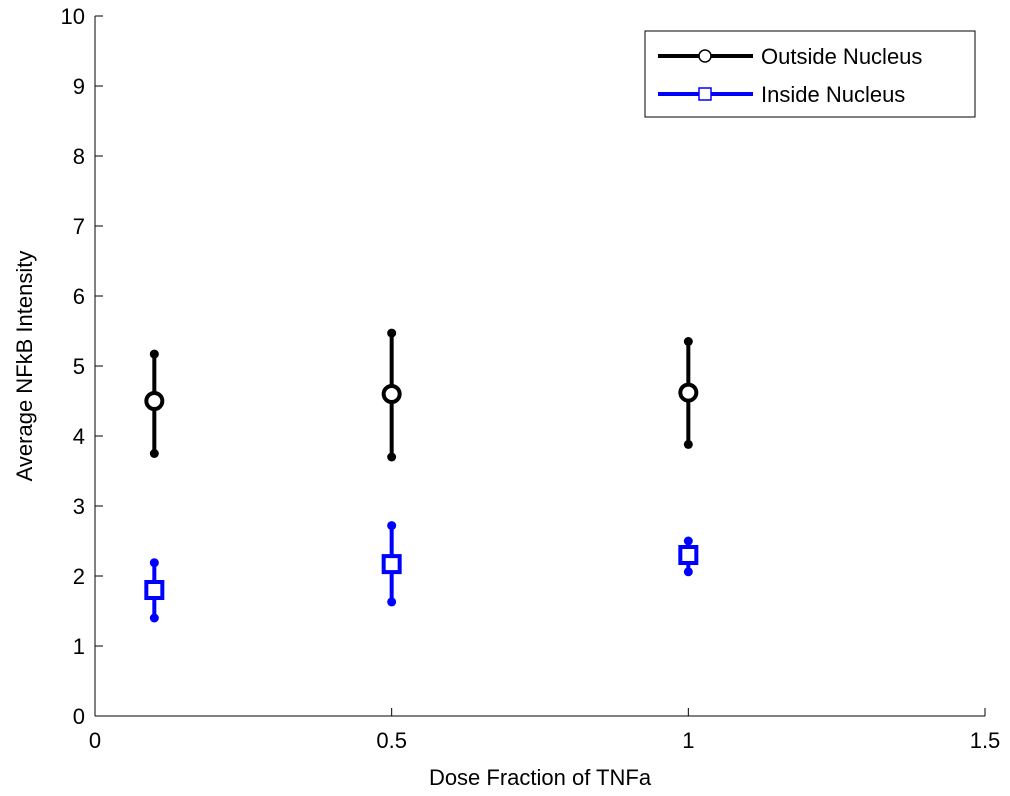 This screenshot has width=1010, height=796. I want to click on y-tick-label: 5, so click(79, 366).